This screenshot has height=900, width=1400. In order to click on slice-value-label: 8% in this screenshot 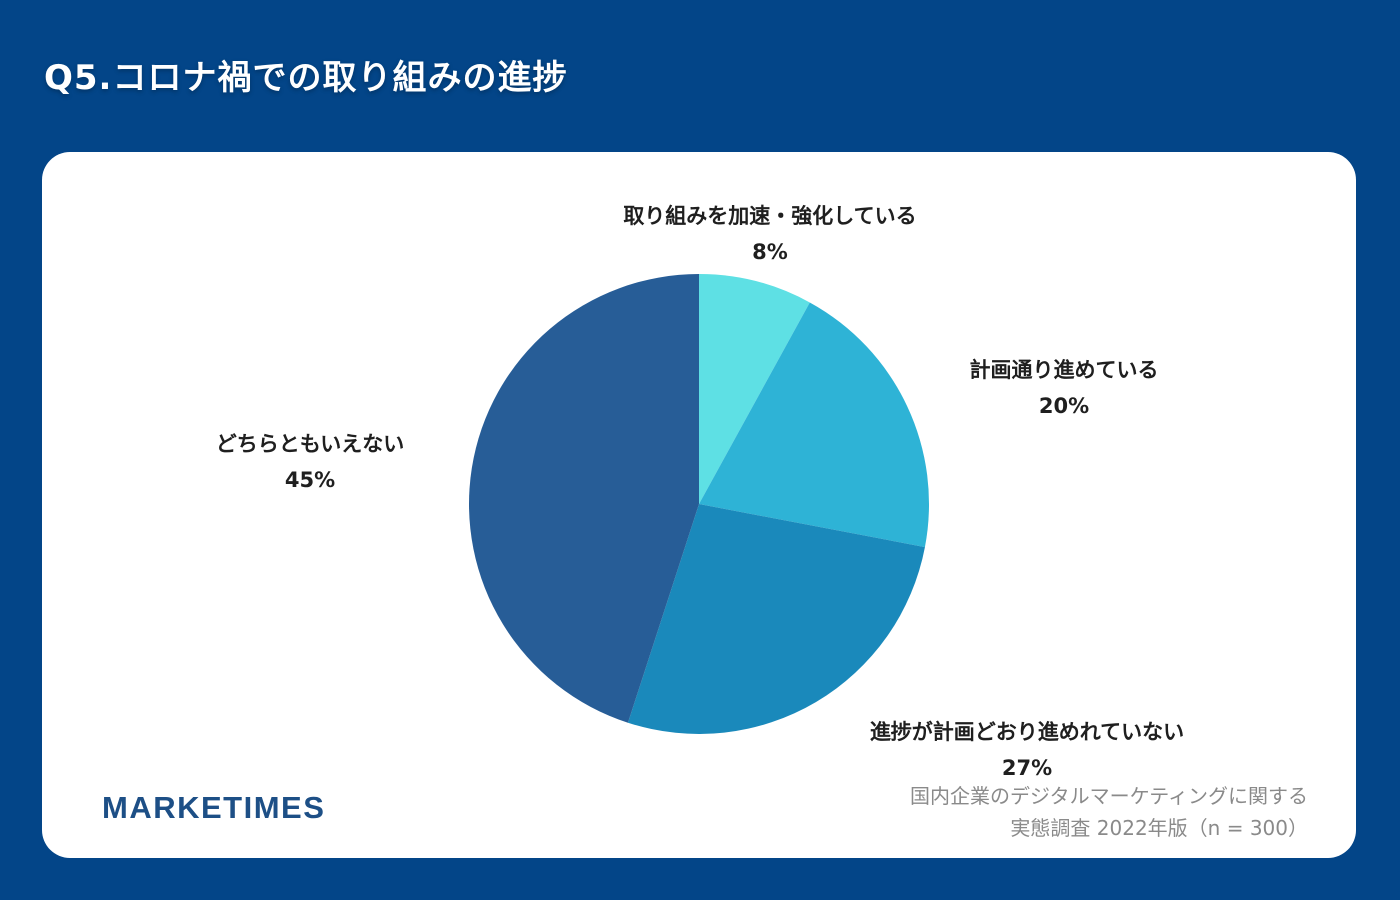, I will do `click(770, 252)`.